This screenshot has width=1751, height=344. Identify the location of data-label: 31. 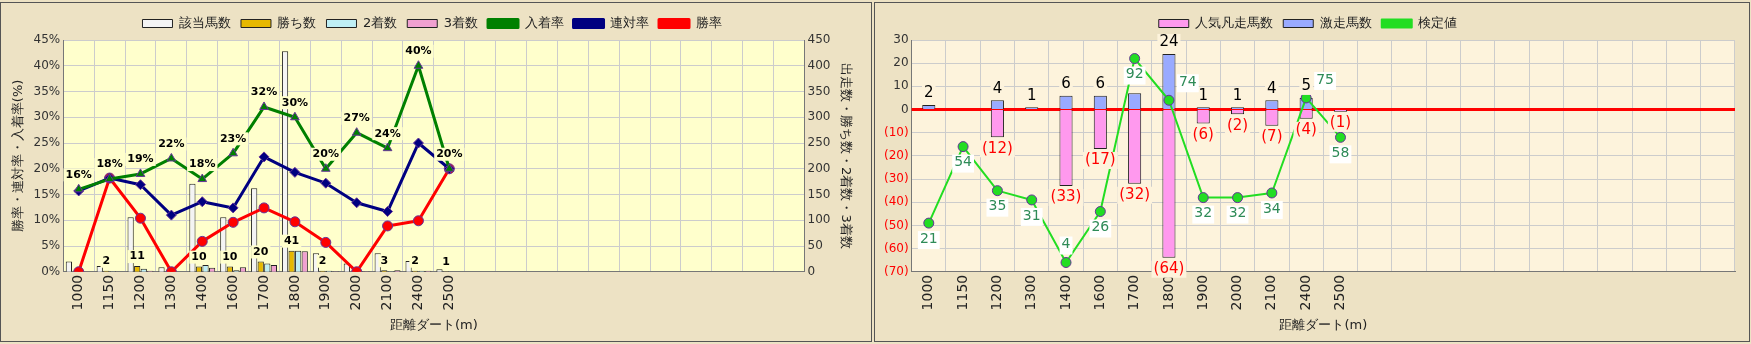
(1031, 214).